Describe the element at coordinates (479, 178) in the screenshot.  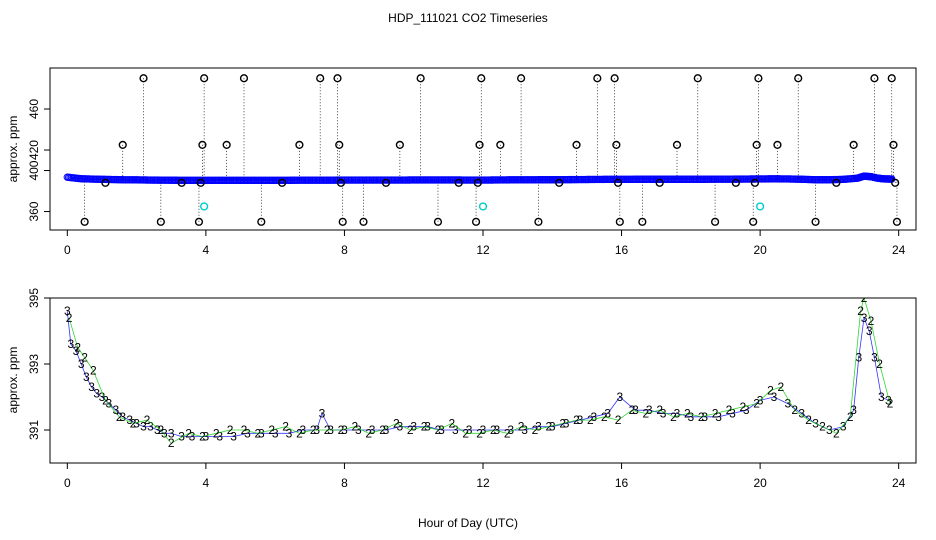
I see `series-co2_blue` at that location.